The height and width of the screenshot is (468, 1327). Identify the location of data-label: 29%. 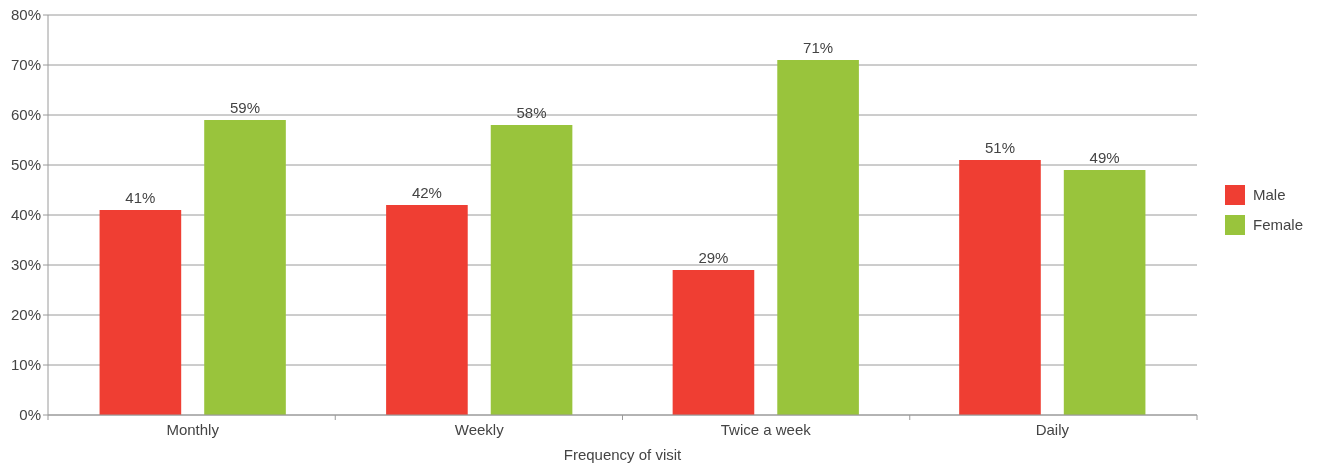
(713, 257).